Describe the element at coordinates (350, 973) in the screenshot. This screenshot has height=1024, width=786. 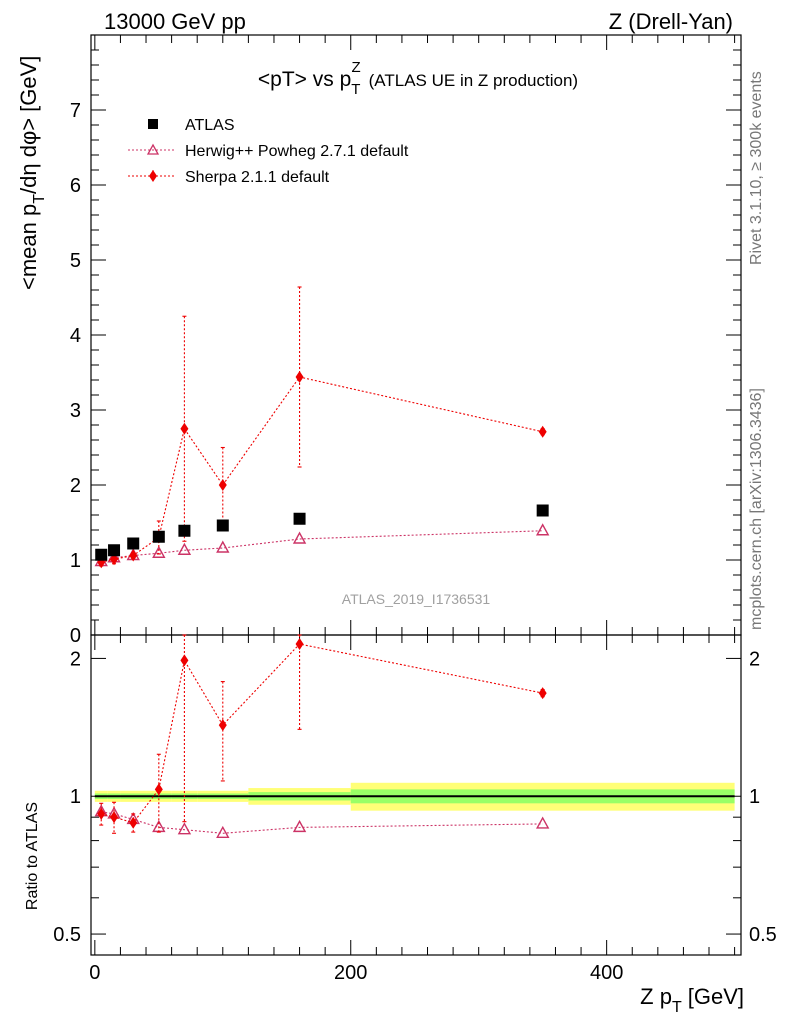
I see `x-tick-label: 200` at that location.